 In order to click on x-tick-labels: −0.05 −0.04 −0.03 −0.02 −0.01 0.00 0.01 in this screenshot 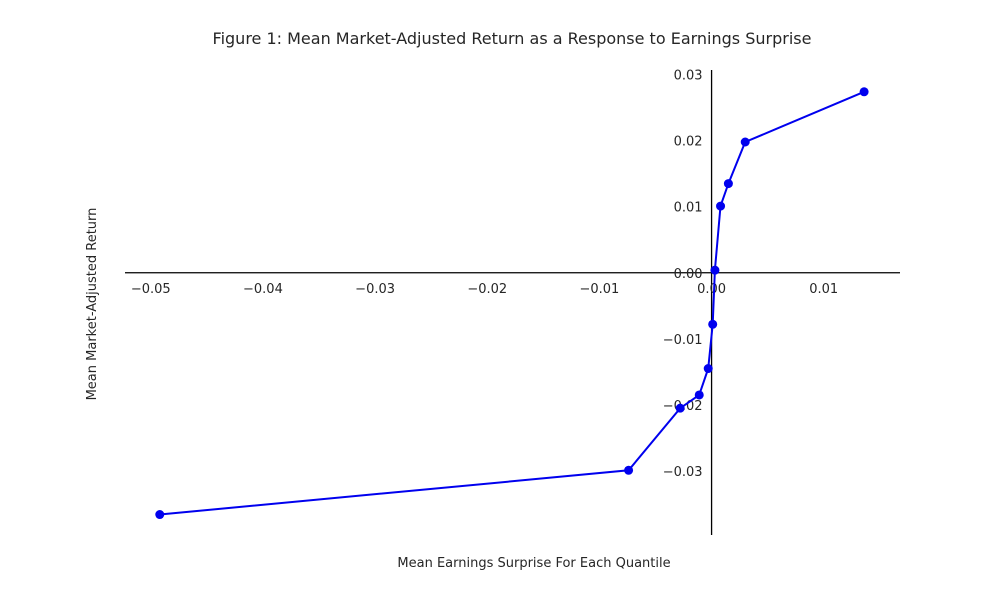, I will do `click(484, 289)`.